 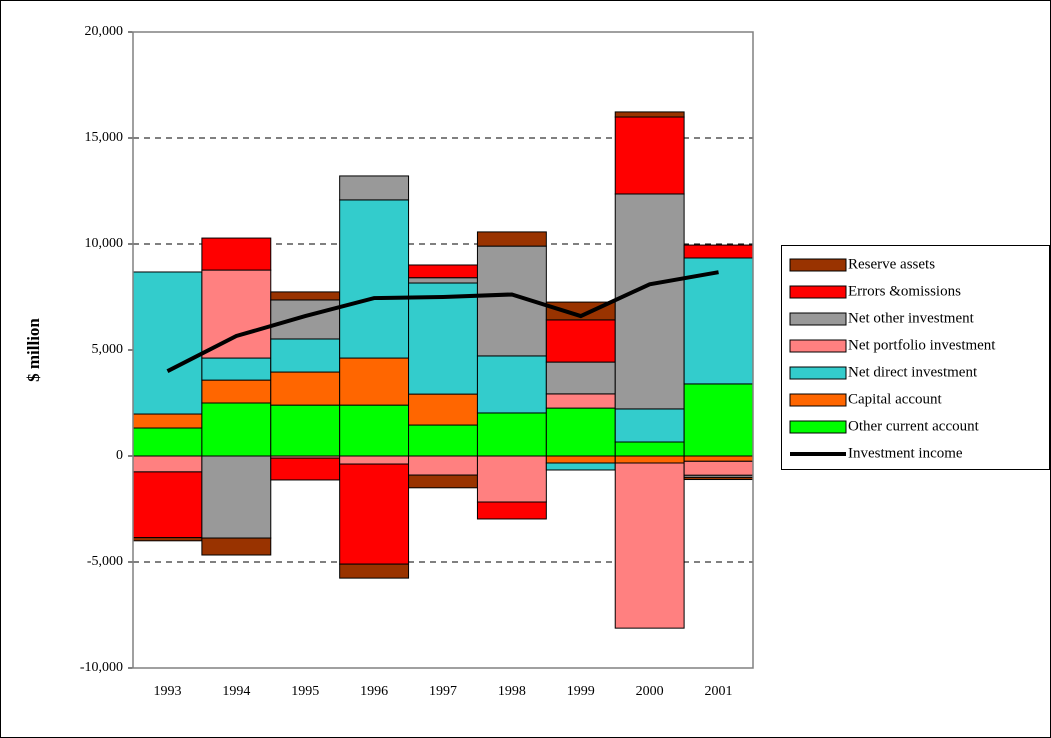 What do you see at coordinates (167, 691) in the screenshot?
I see `x-tick-label: 1993` at bounding box center [167, 691].